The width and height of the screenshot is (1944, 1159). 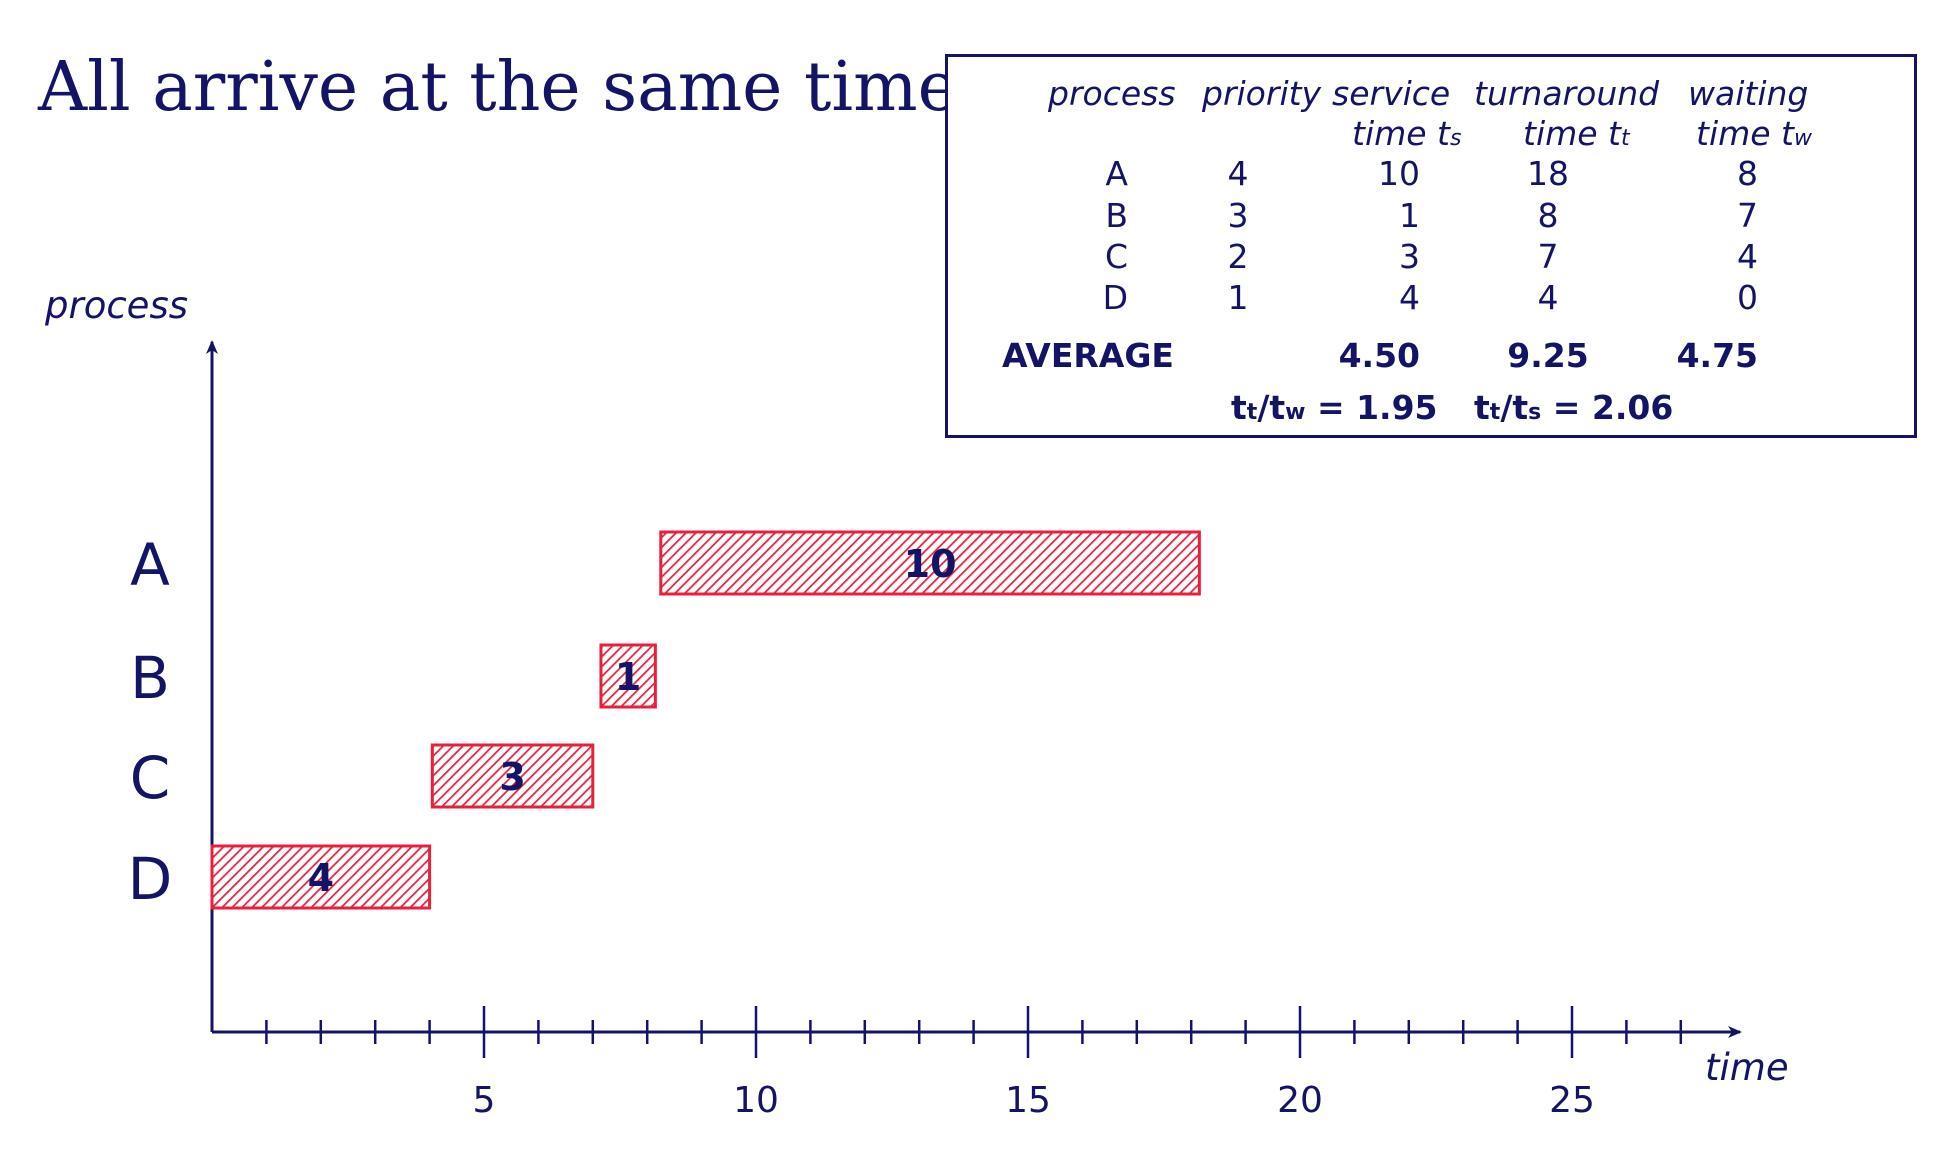 I want to click on bar-label-c: 3, so click(x=512, y=777).